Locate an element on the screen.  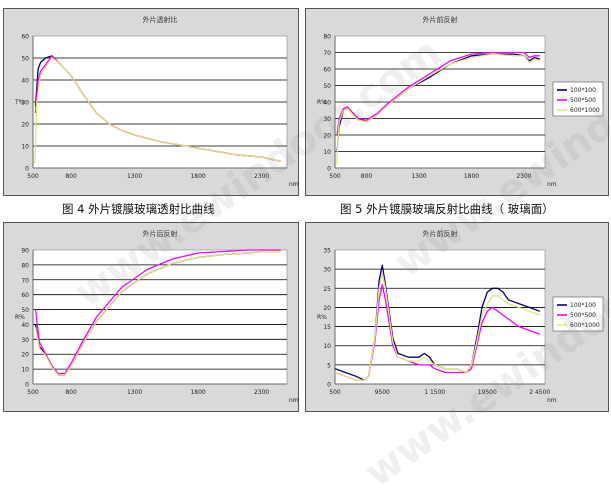
x-tick-label: 2 4500 is located at coordinates (539, 392).